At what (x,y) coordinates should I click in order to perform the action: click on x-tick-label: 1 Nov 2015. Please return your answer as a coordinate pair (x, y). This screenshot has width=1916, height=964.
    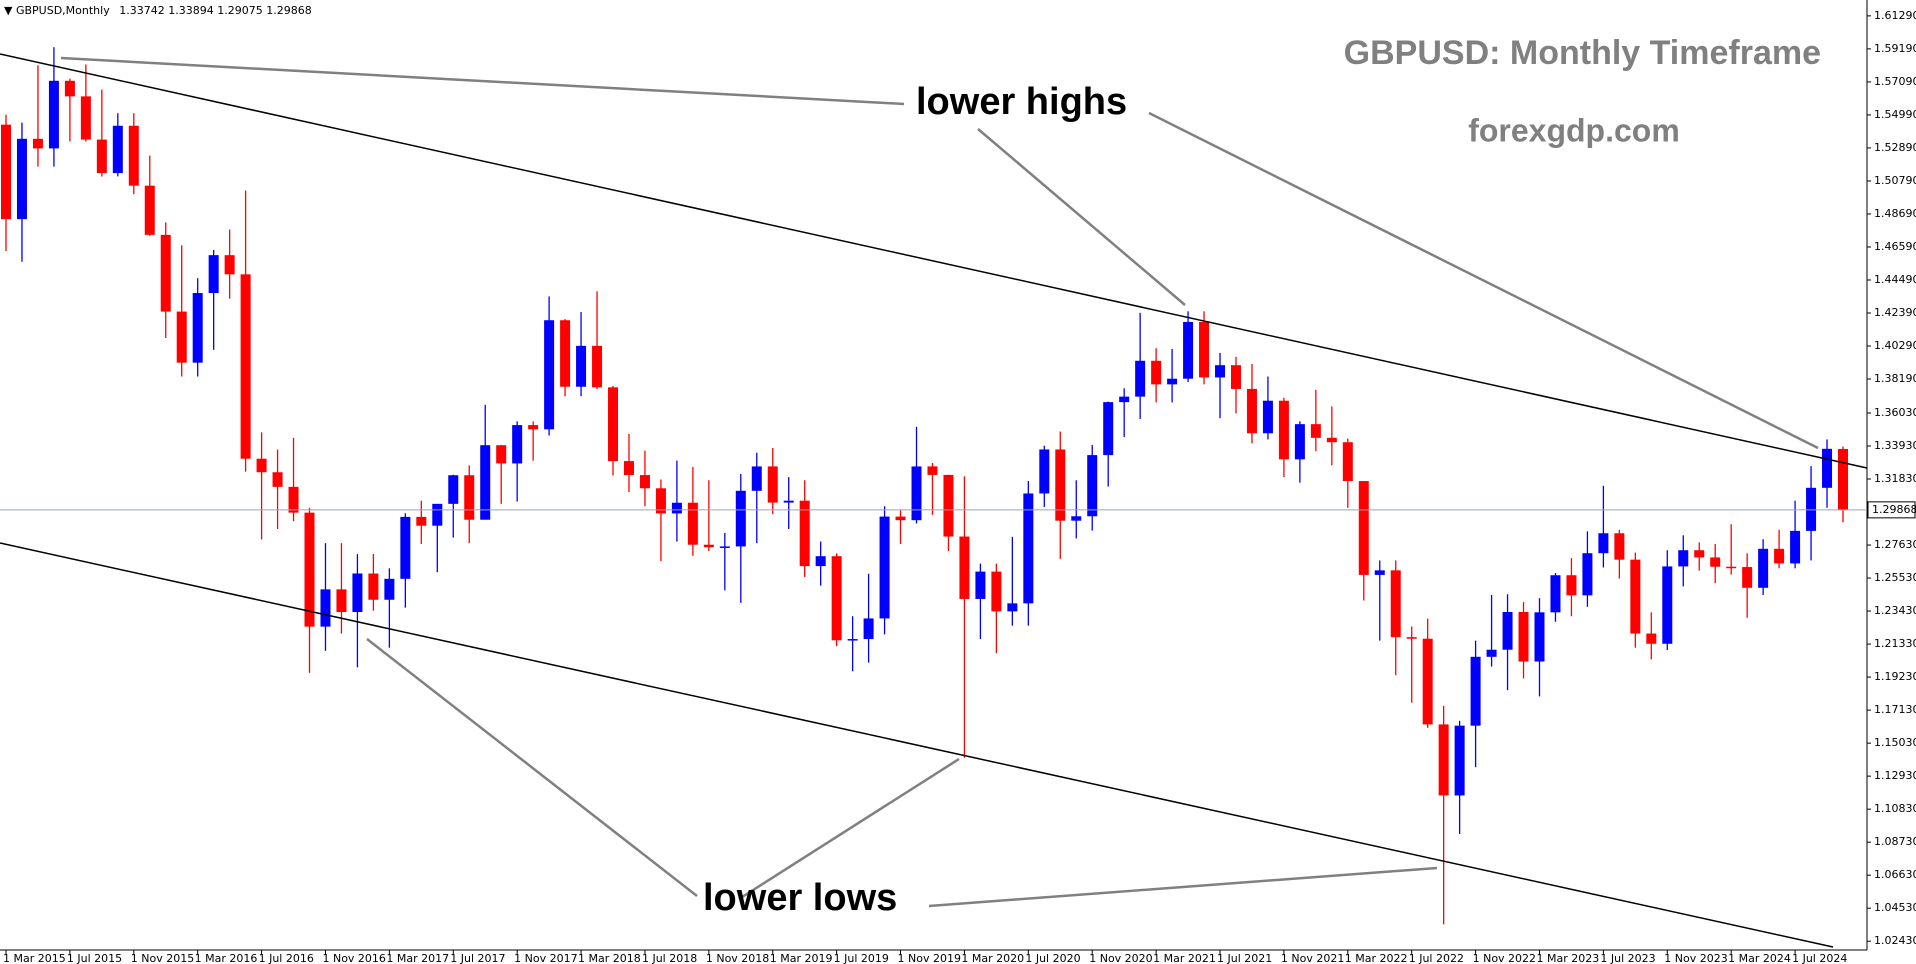
    Looking at the image, I should click on (162, 958).